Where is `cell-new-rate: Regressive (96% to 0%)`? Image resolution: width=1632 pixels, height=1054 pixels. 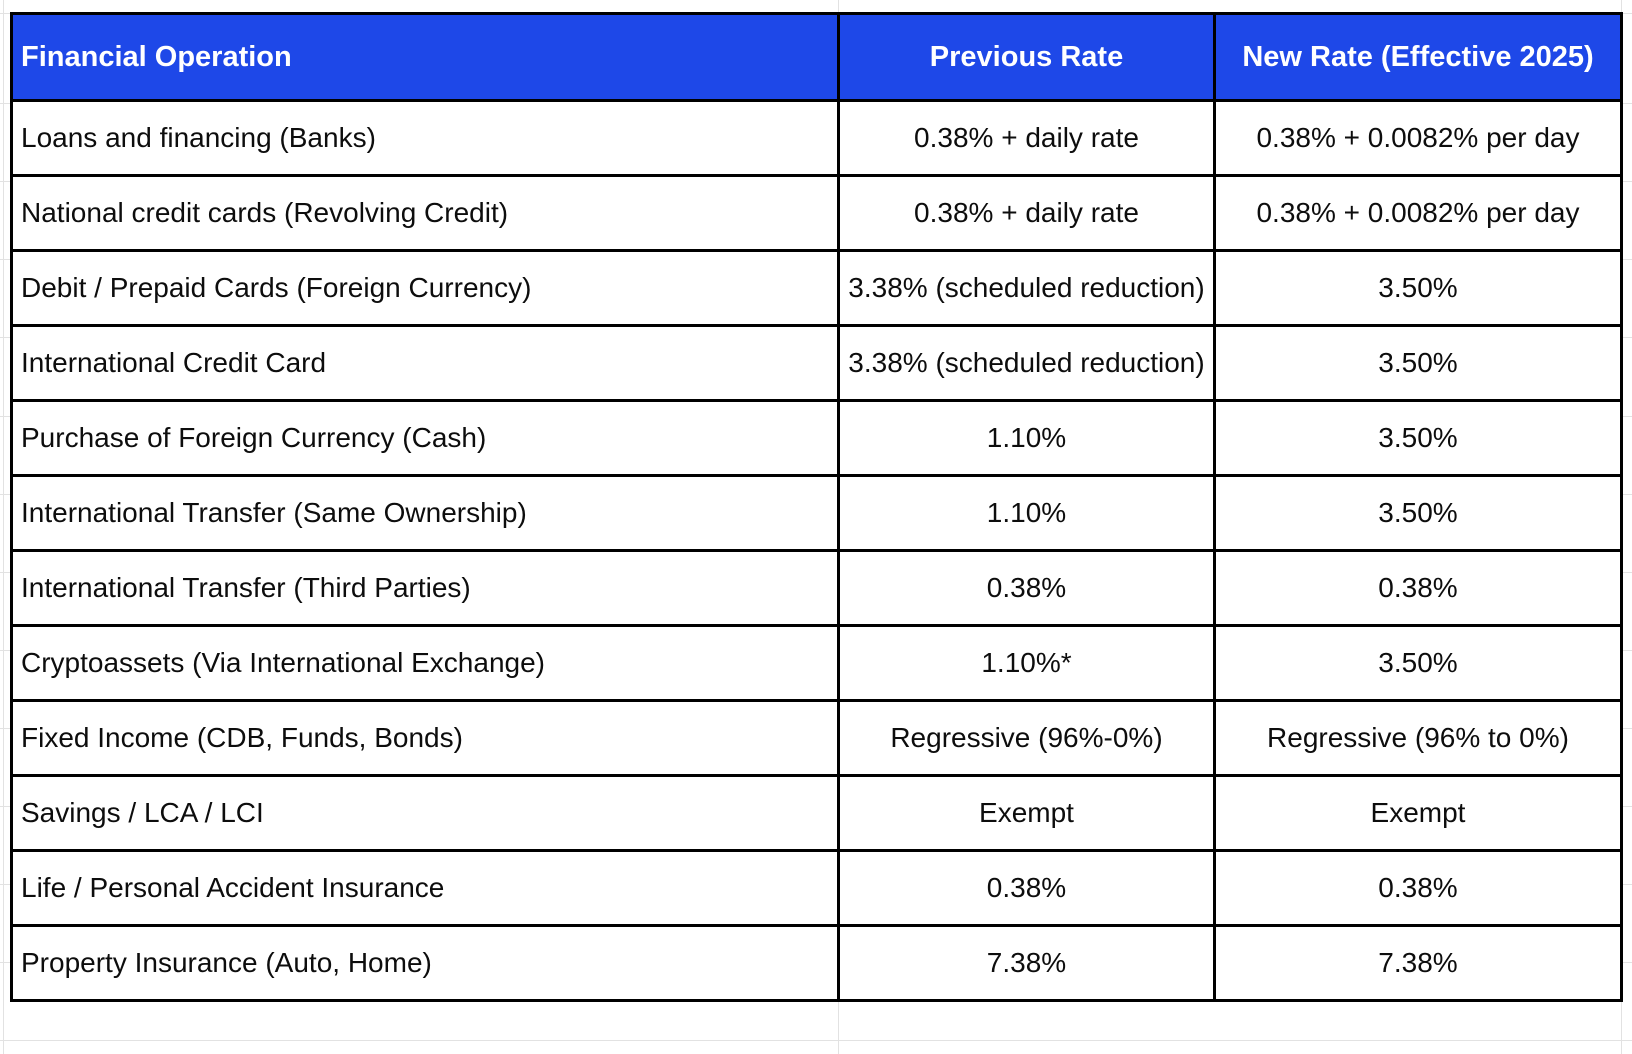
cell-new-rate: Regressive (96% to 0%) is located at coordinates (1418, 738).